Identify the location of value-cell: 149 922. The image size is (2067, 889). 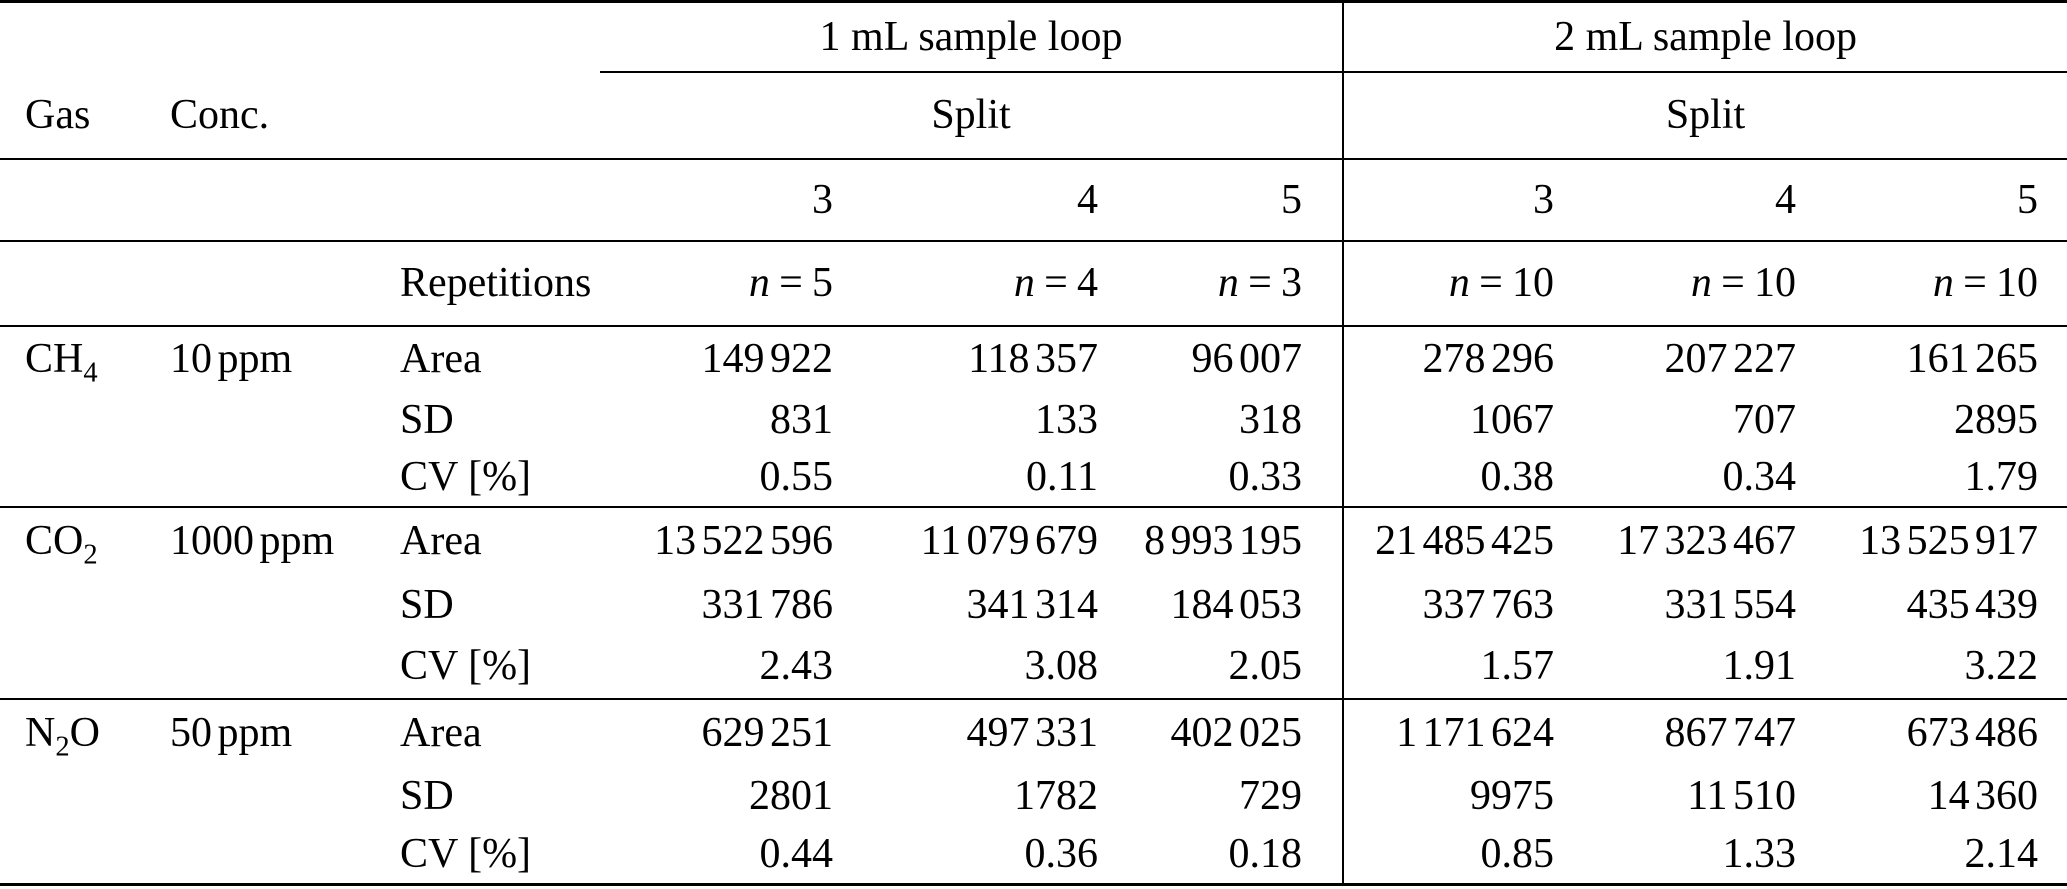
(720, 358).